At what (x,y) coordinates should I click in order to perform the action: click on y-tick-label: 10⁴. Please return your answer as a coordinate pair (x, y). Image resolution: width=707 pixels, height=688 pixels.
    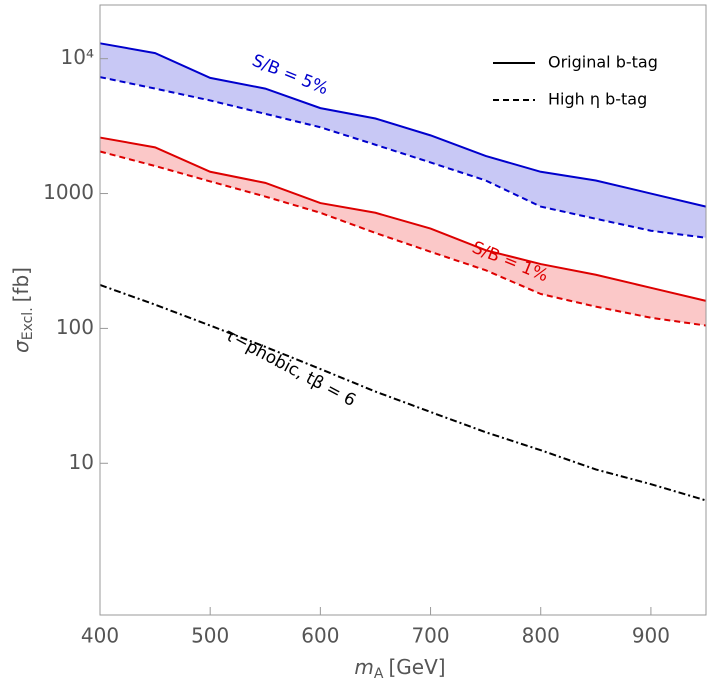
    Looking at the image, I should click on (77, 57).